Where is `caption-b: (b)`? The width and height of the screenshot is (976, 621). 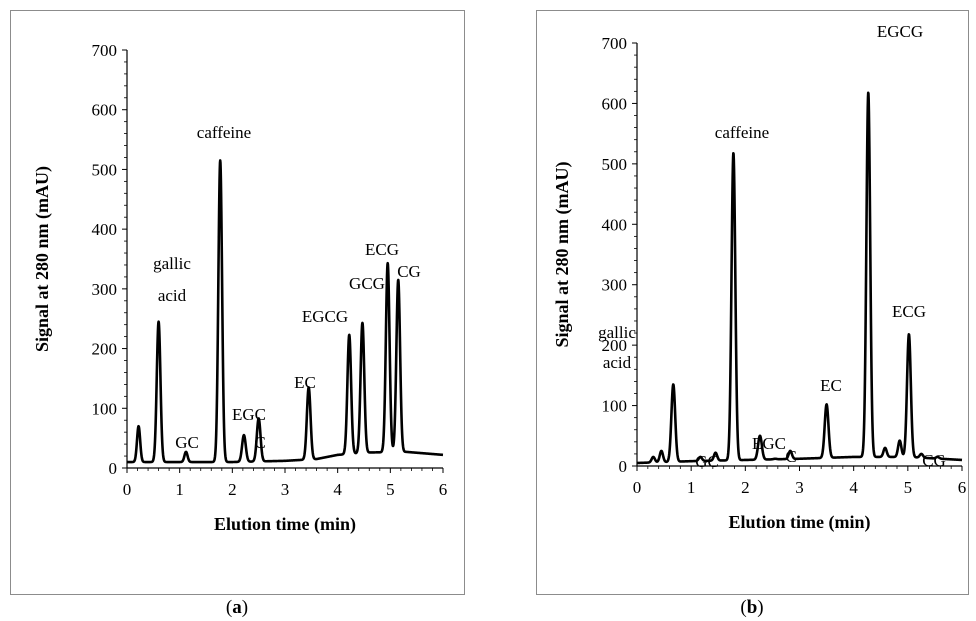
caption-b: (b) is located at coordinates (752, 607).